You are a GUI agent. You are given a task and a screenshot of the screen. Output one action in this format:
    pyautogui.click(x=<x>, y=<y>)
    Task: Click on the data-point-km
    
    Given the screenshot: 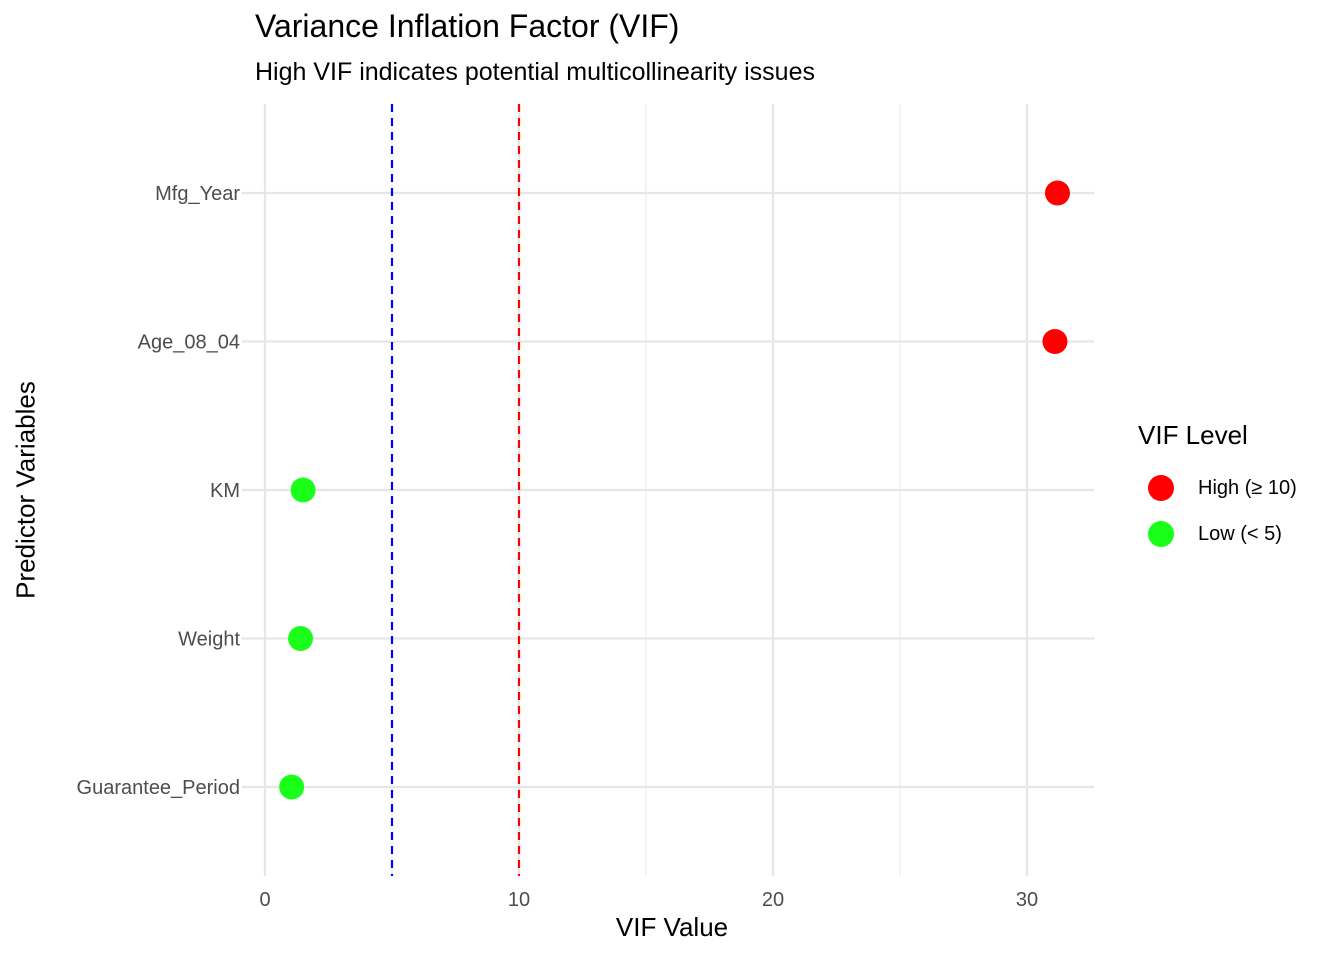 What is the action you would take?
    pyautogui.click(x=303, y=490)
    